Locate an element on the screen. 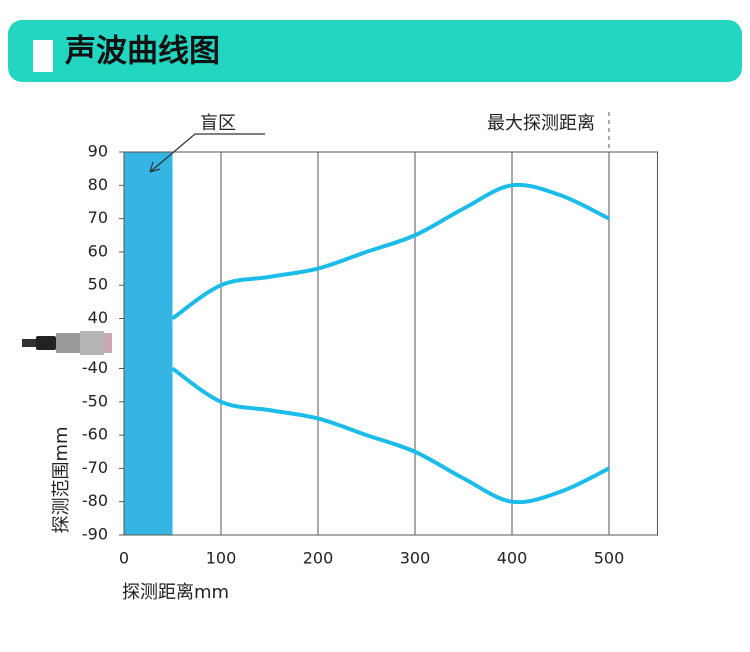 The height and width of the screenshot is (652, 750). y-tick-label: -90 is located at coordinates (95, 534).